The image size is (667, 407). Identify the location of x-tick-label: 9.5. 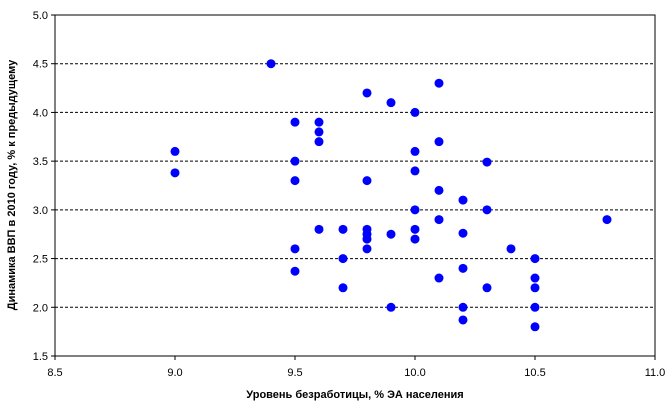
(294, 373).